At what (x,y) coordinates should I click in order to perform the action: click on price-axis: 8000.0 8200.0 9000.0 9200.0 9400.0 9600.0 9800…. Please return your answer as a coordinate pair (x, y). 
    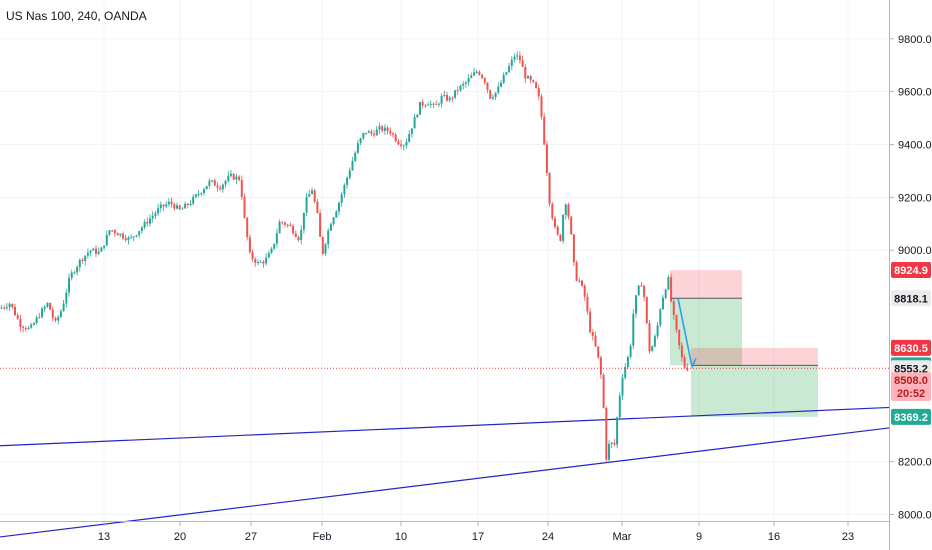
    Looking at the image, I should click on (910, 278).